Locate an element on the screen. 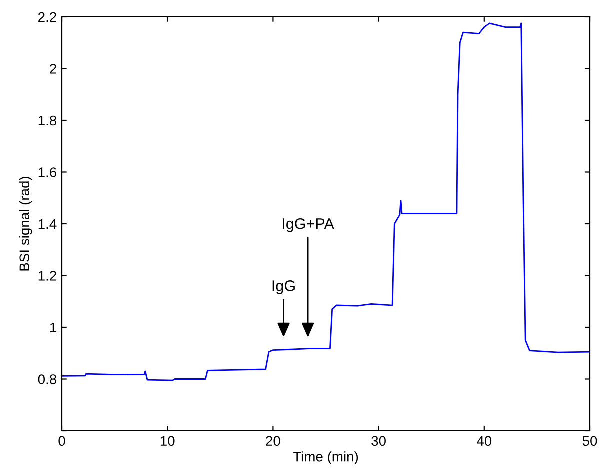  y-tick-label: 1.6 is located at coordinates (47, 173).